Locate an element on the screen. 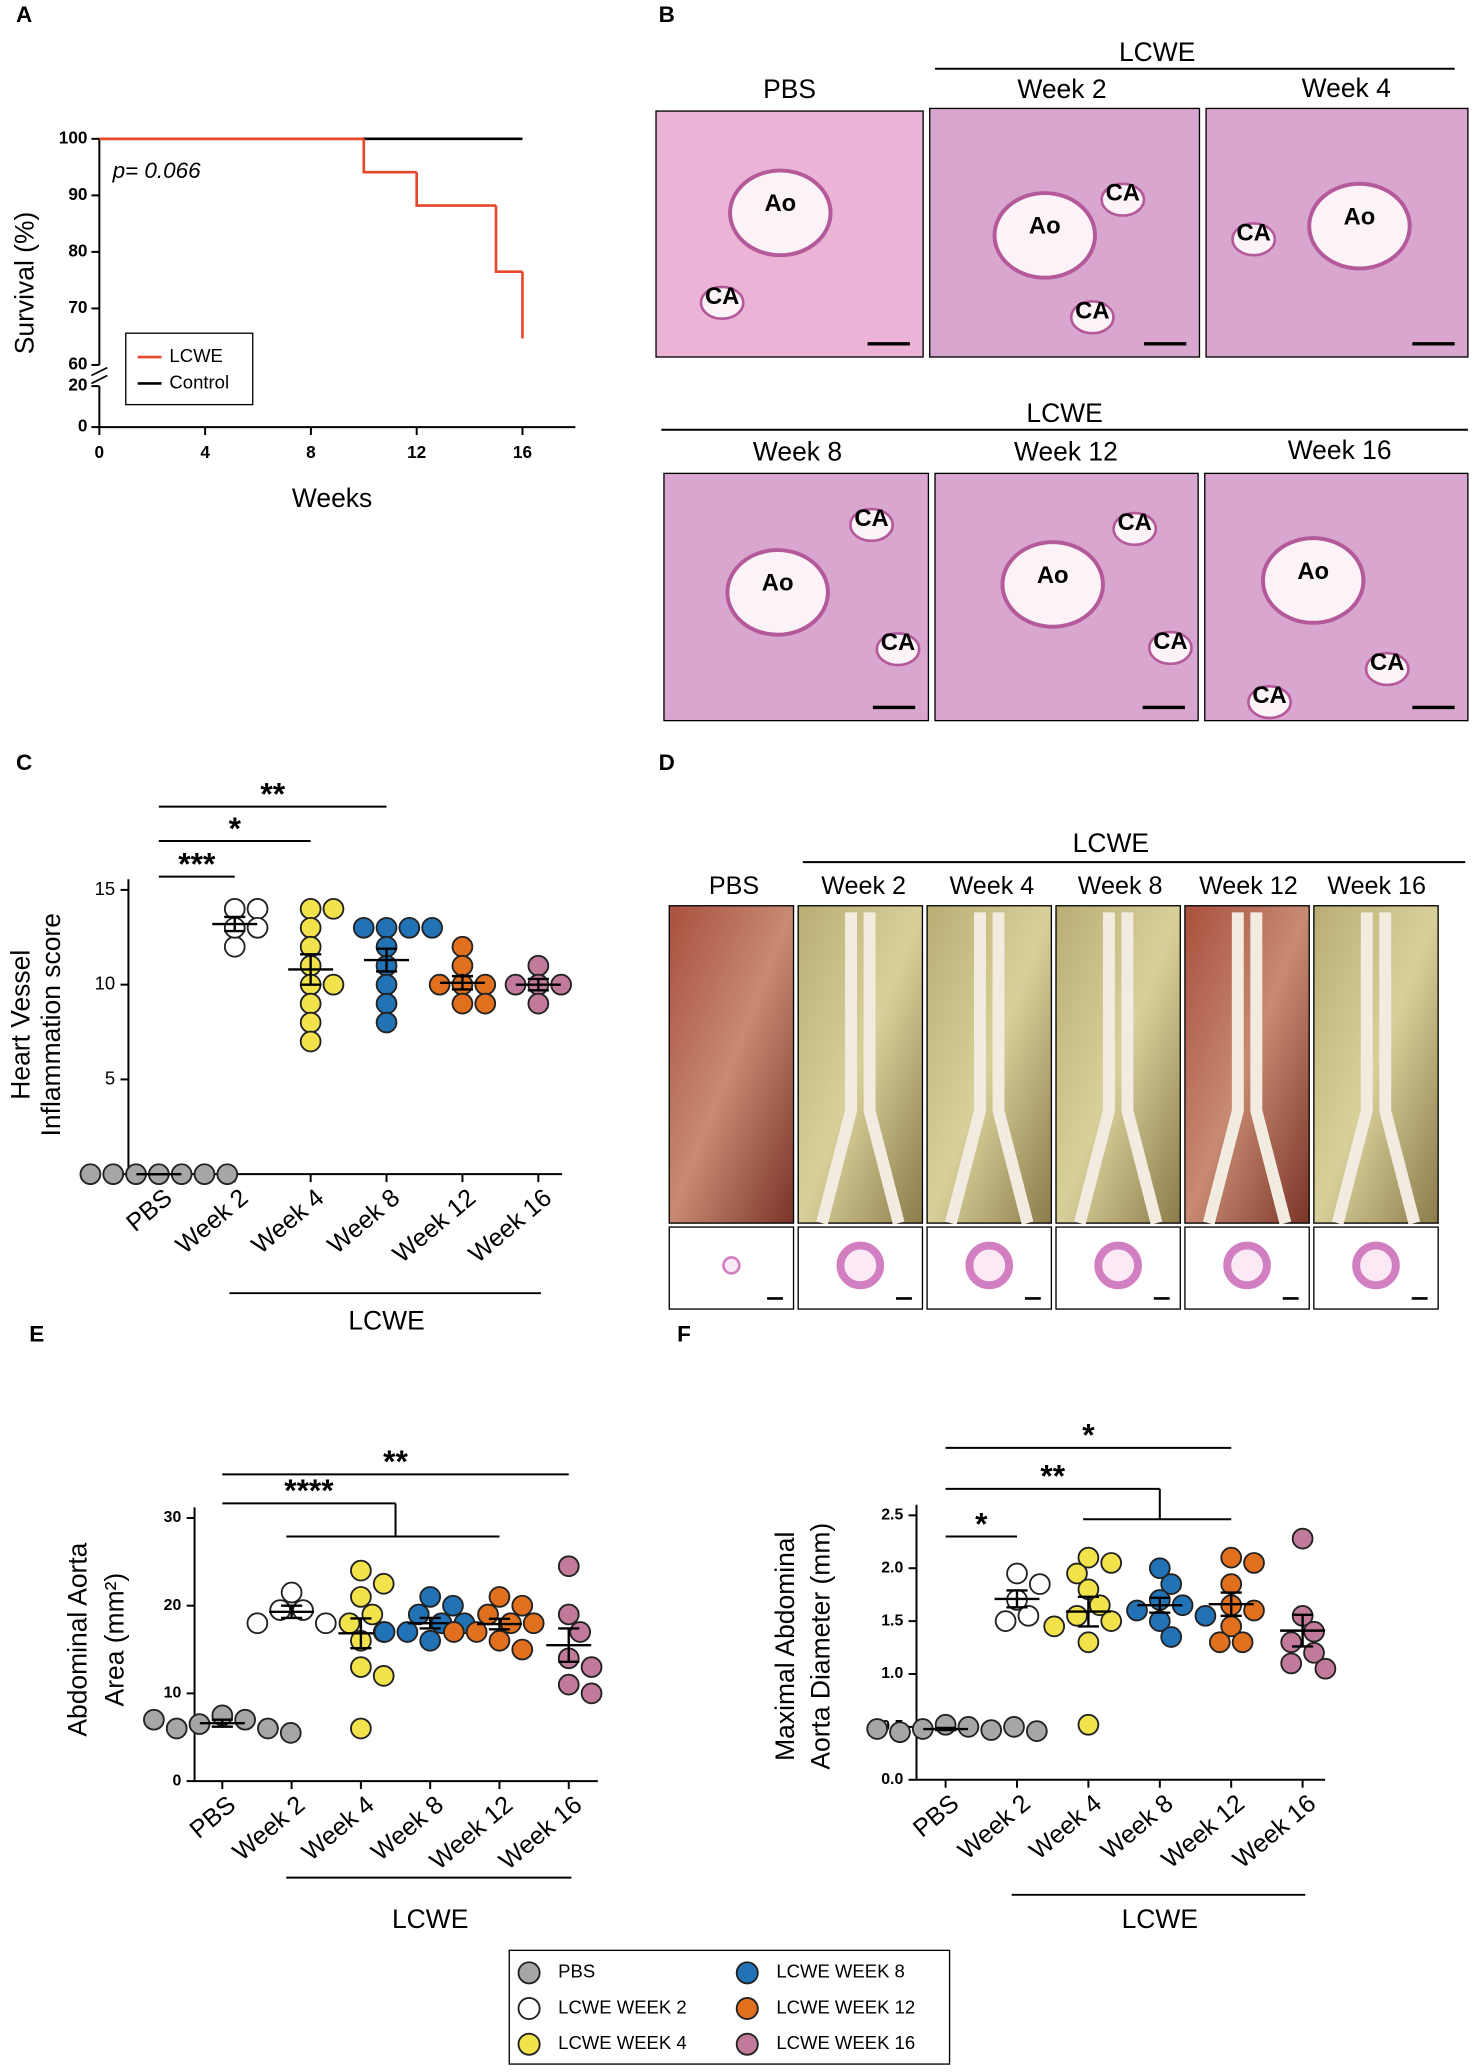 The image size is (1476, 2072). aorta-section is located at coordinates (1118, 1265).